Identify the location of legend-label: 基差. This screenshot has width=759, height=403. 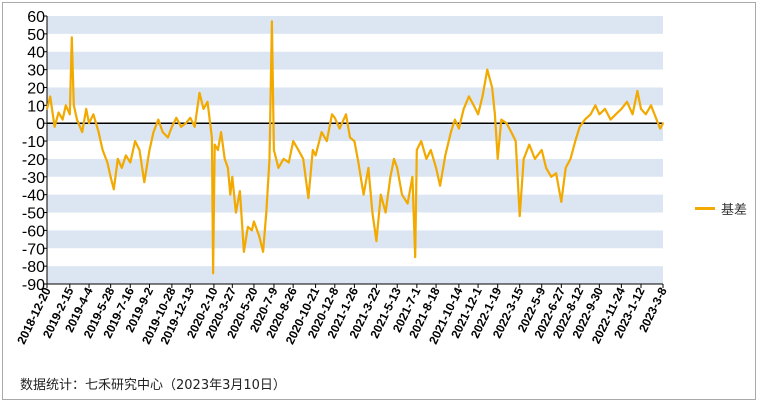
(734, 210).